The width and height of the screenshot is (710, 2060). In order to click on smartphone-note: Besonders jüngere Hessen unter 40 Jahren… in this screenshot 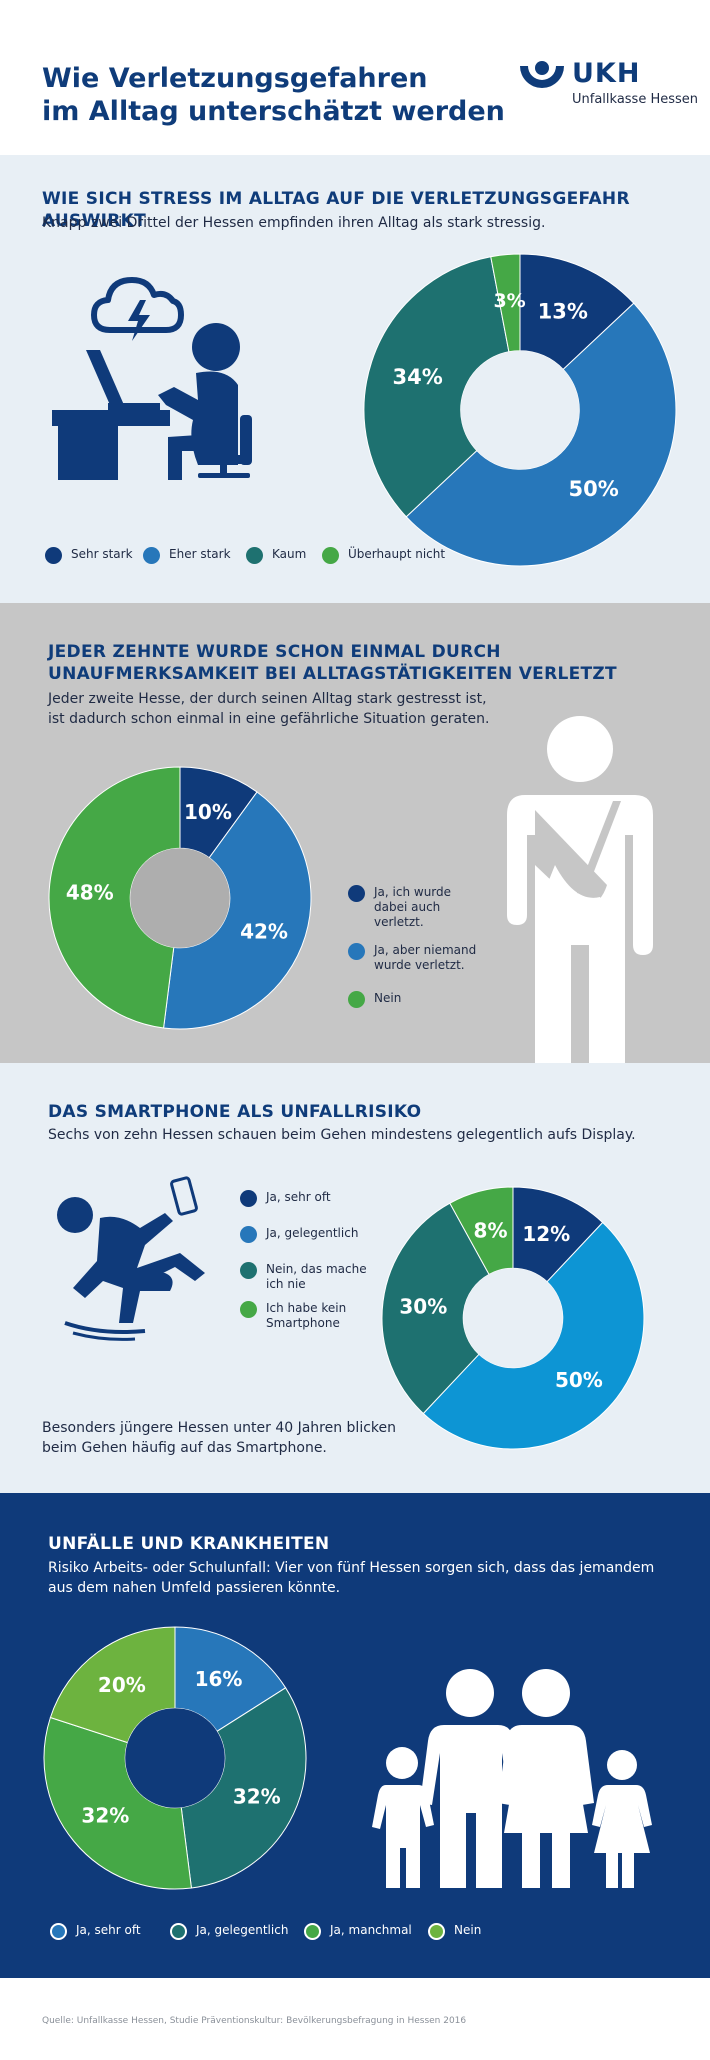, I will do `click(219, 1438)`.